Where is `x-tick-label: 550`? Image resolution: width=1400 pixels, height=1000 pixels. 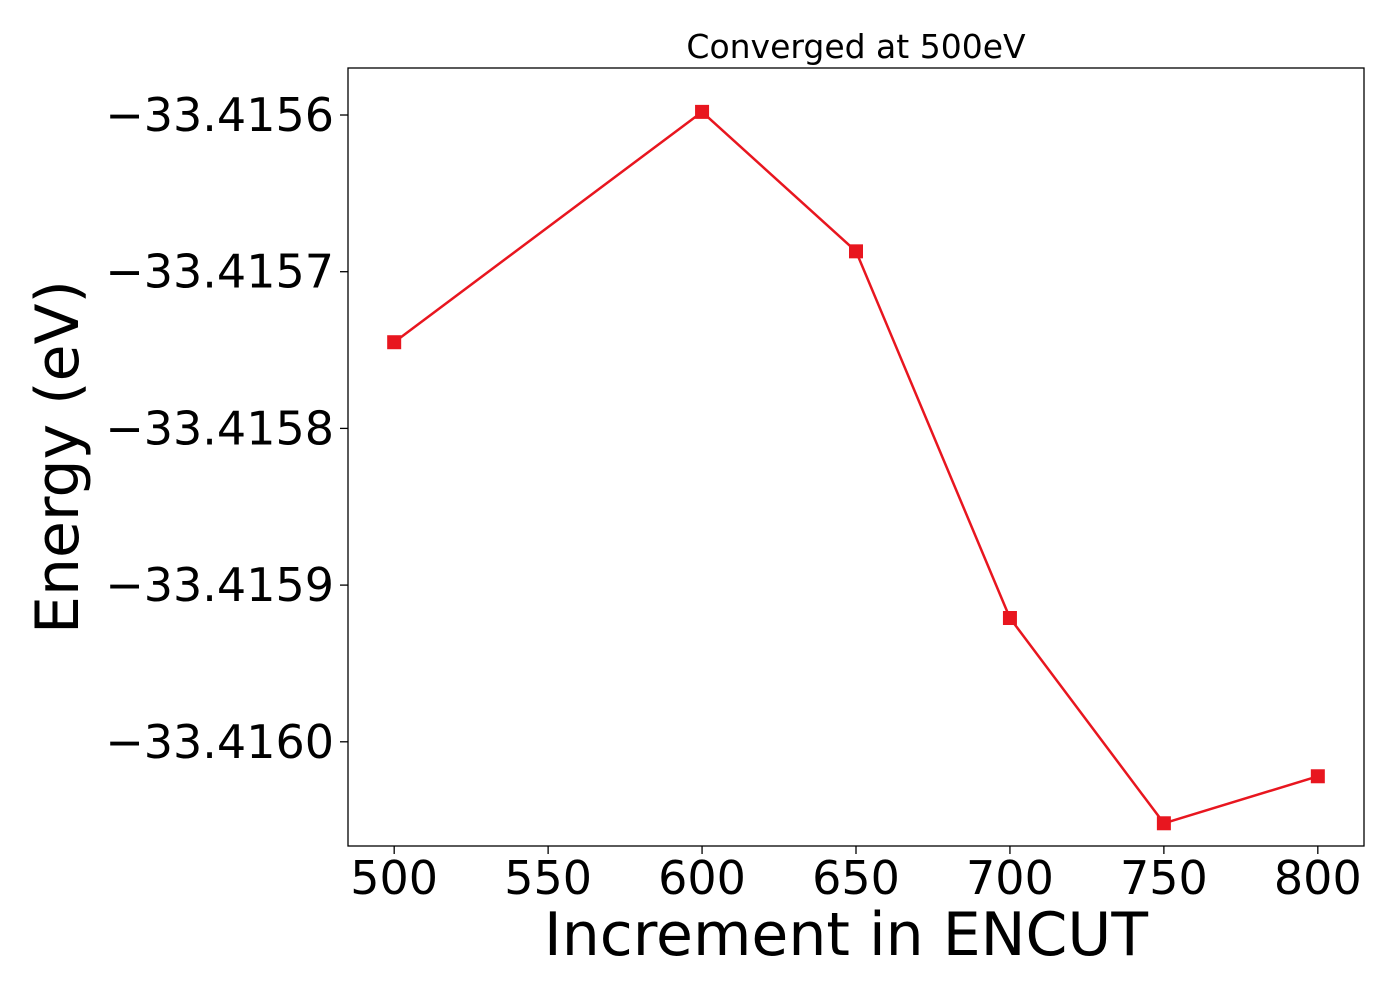 x-tick-label: 550 is located at coordinates (548, 878).